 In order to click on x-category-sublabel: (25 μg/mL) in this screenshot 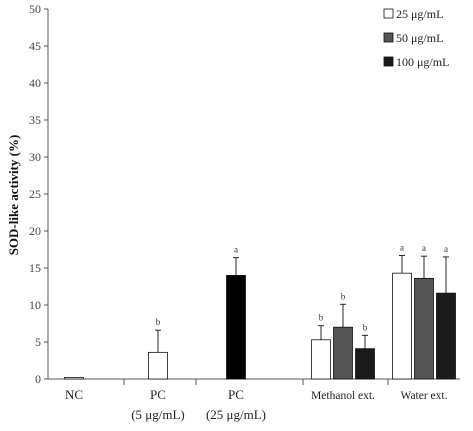, I will do `click(236, 414)`.